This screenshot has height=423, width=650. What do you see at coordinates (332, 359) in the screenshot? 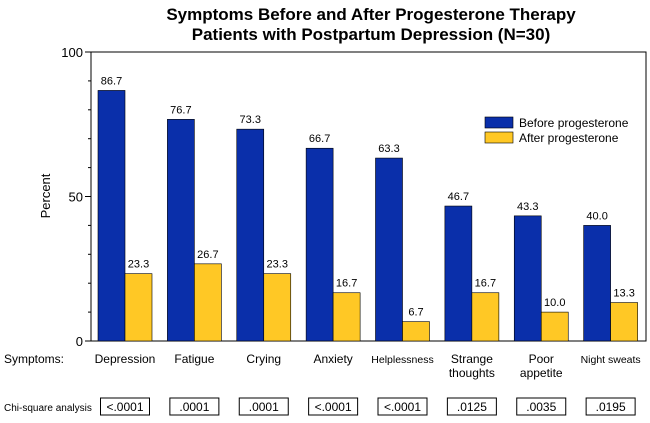
I see `x-category-label: Anxiety` at bounding box center [332, 359].